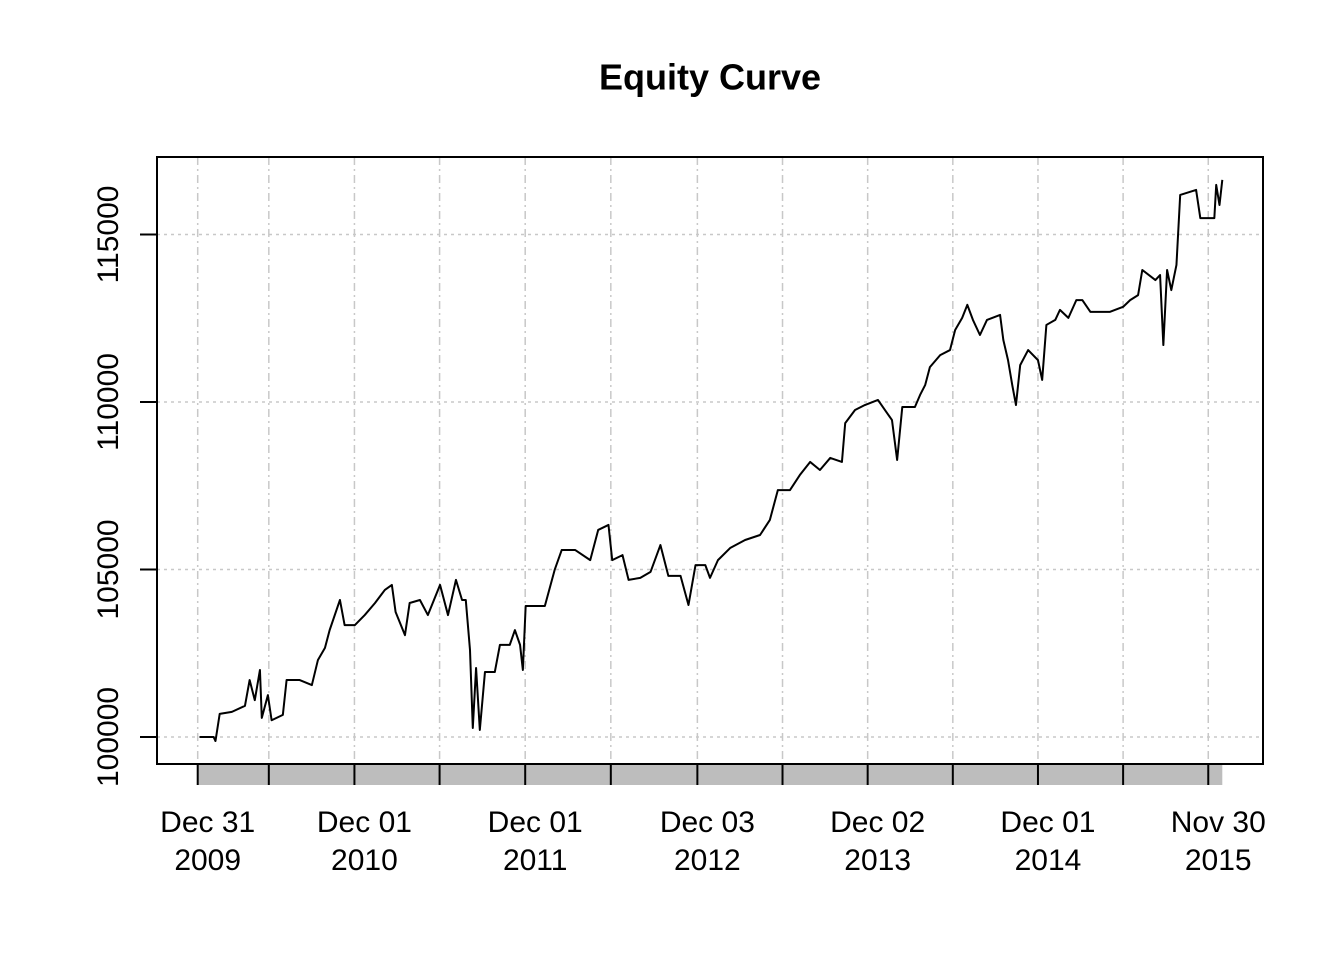 The width and height of the screenshot is (1344, 960). Describe the element at coordinates (710, 774) in the screenshot. I see `time-bar` at that location.